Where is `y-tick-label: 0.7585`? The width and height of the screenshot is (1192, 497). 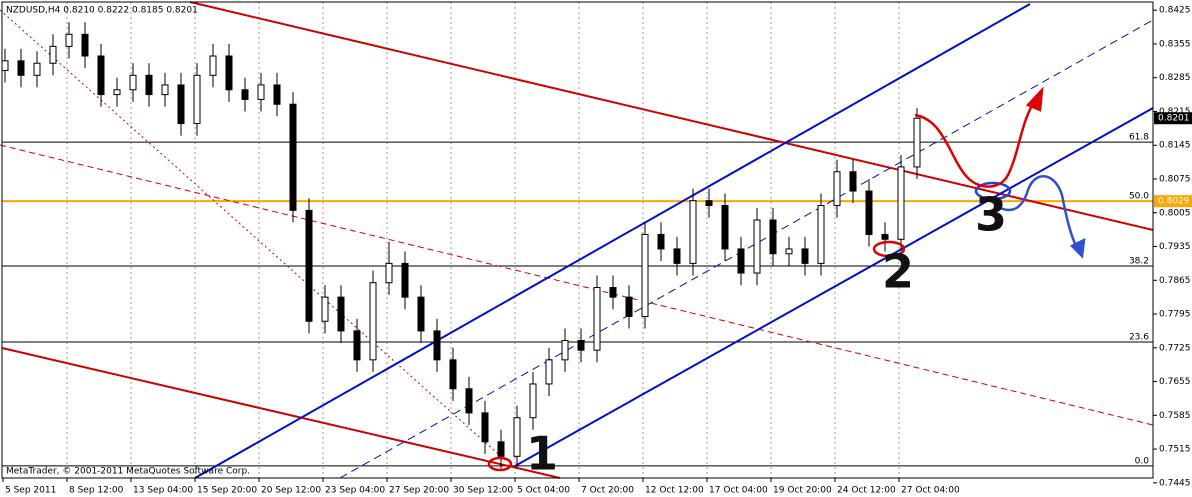 y-tick-label: 0.7585 is located at coordinates (1175, 416).